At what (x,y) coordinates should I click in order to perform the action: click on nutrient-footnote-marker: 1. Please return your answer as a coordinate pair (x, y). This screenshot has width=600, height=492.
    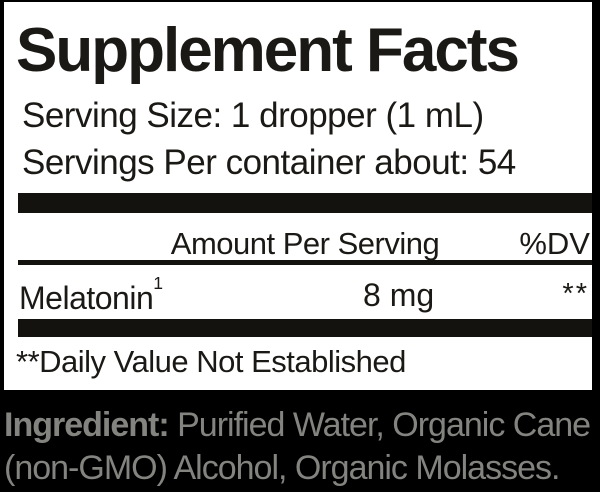
    Looking at the image, I should click on (158, 282).